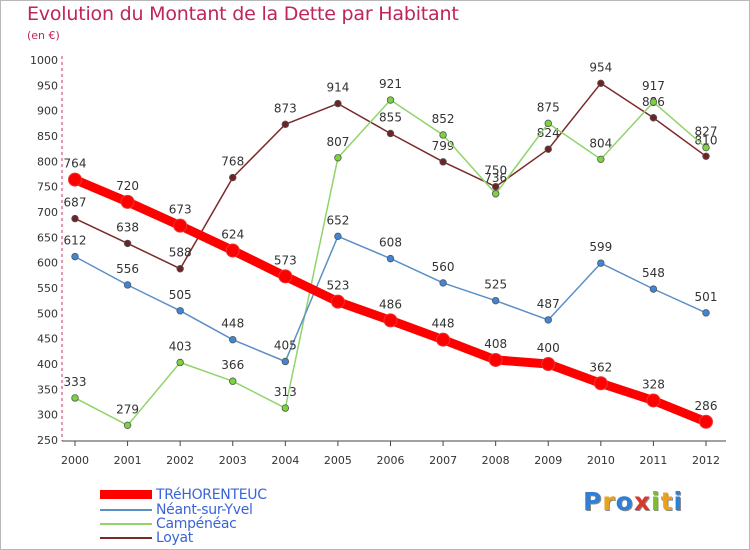  I want to click on x-tick-label: 2000, so click(75, 460).